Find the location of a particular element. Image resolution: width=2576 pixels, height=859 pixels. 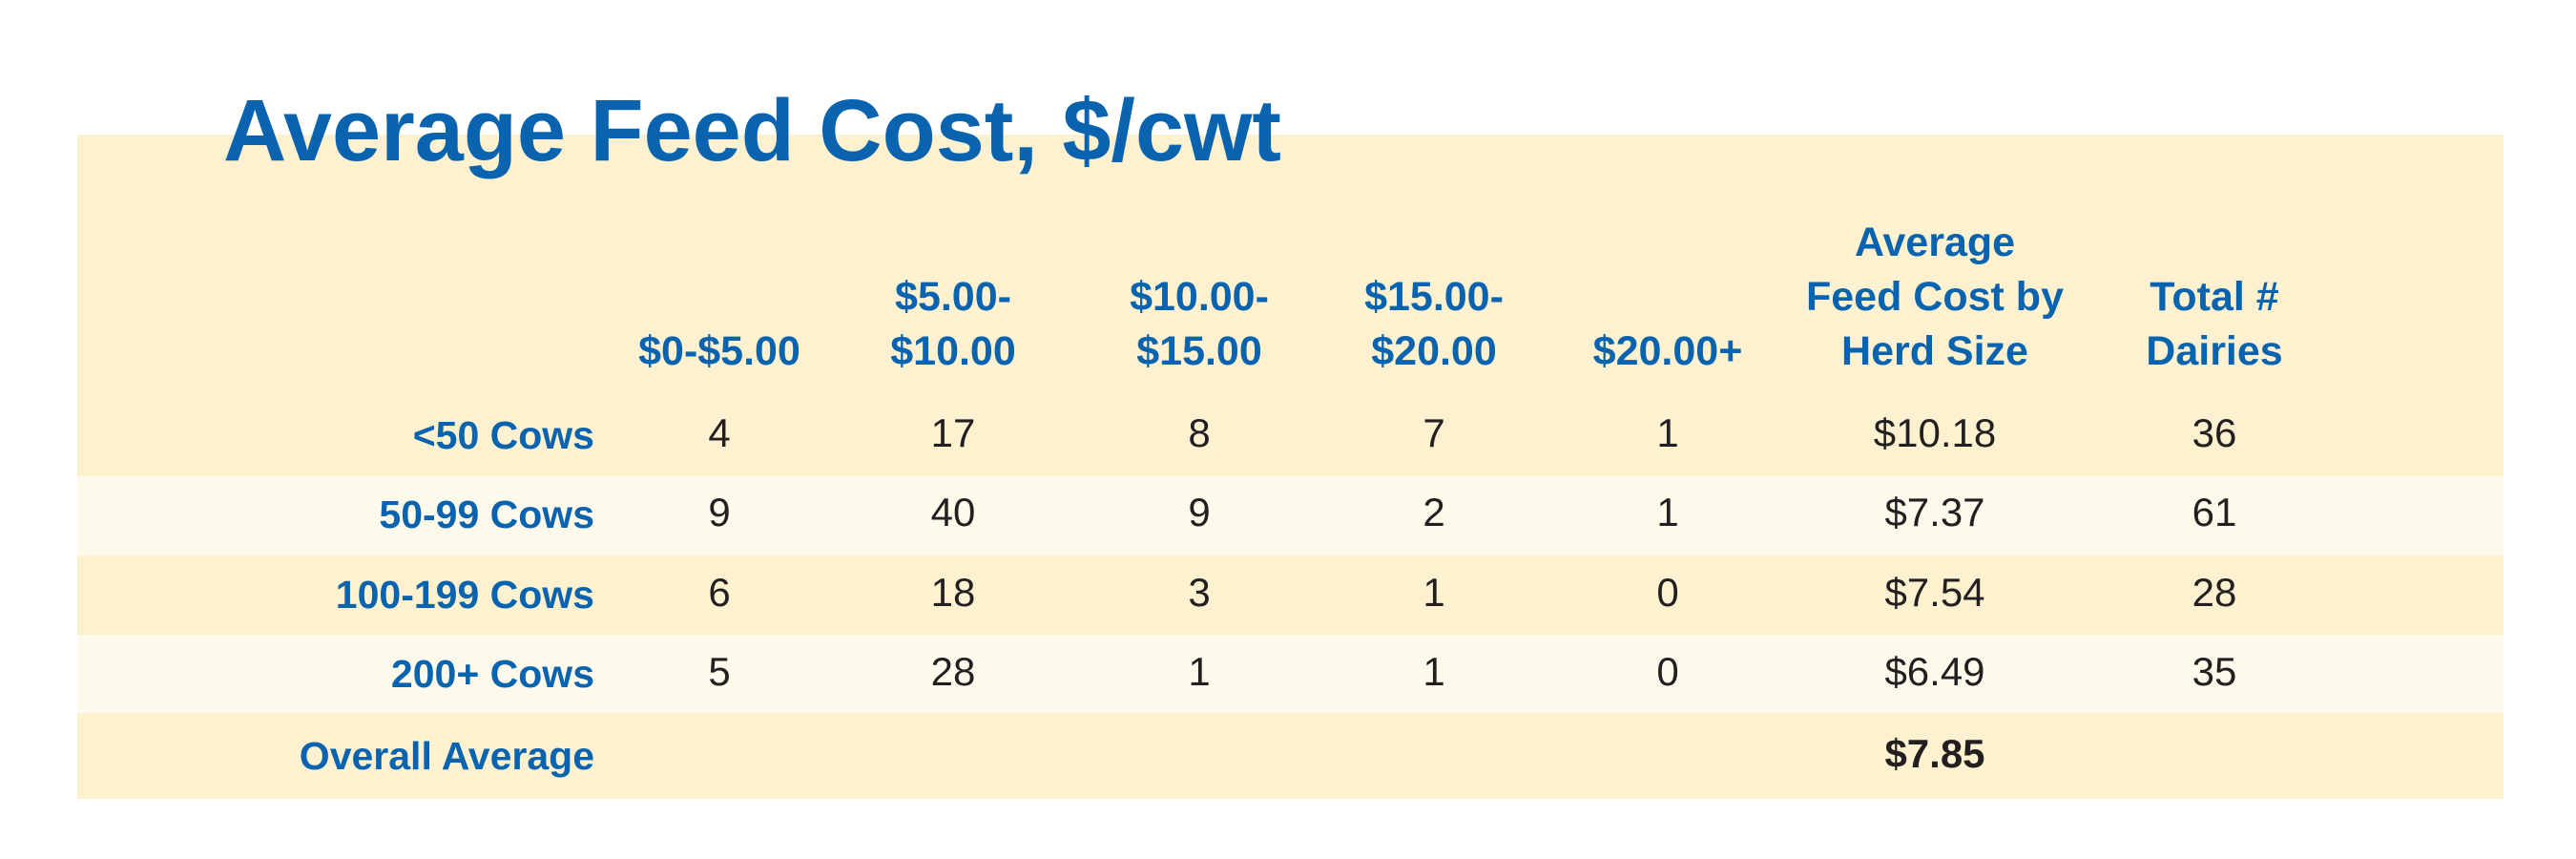

cell: 2 is located at coordinates (1433, 512).